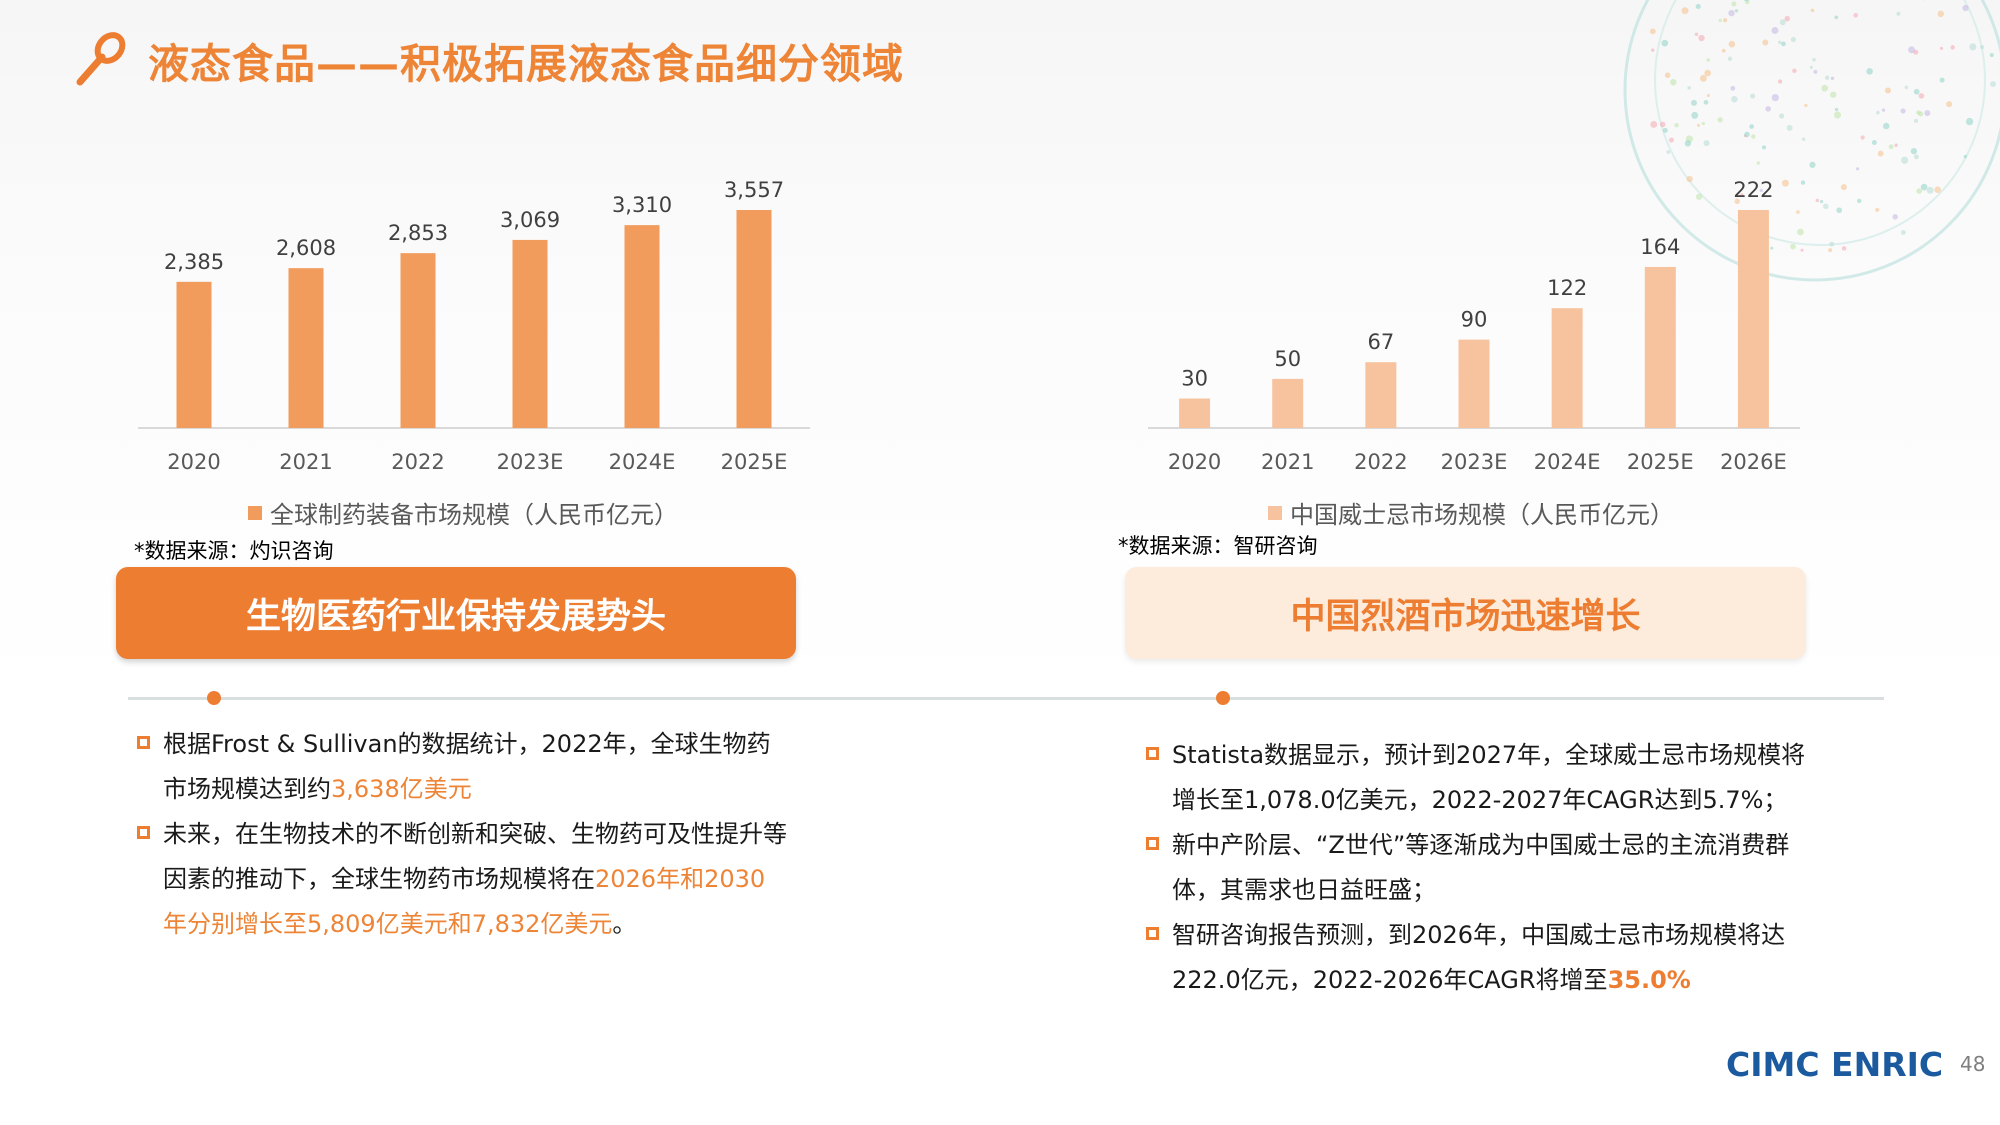  I want to click on company-logo: CIMC ENRIC, so click(1835, 1064).